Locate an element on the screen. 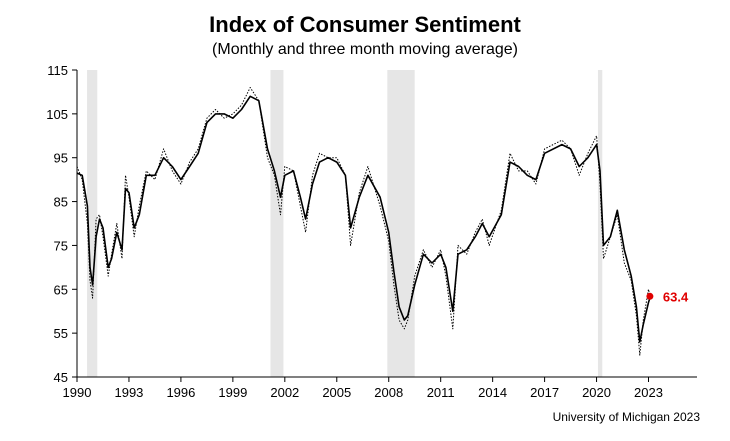 Image resolution: width=730 pixels, height=441 pixels. x-tick-label: 2008 is located at coordinates (388, 392).